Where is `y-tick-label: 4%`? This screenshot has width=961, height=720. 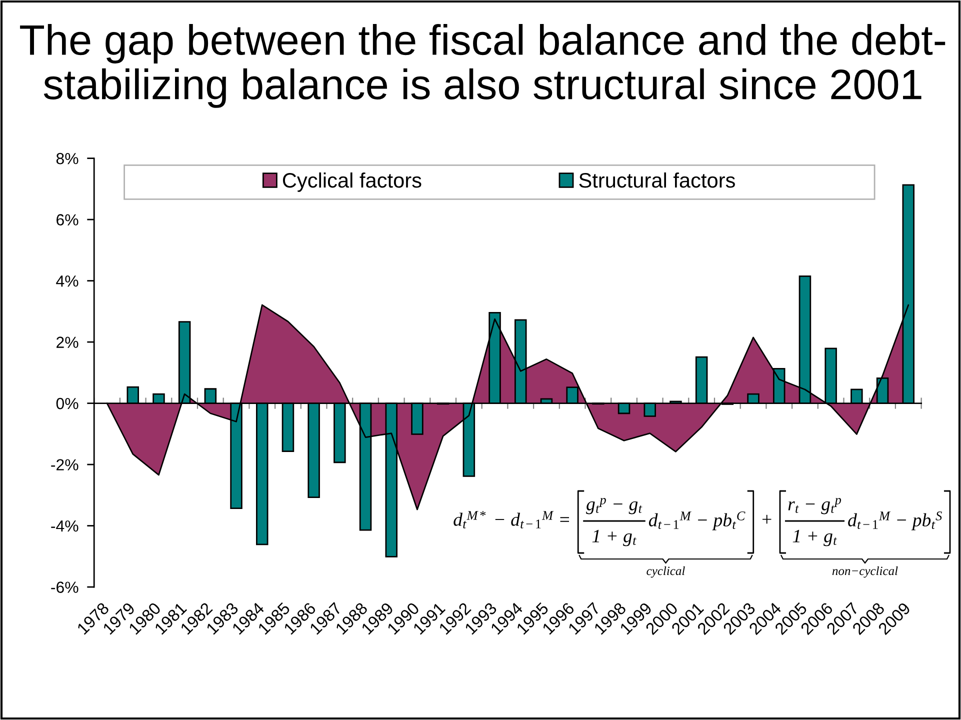 y-tick-label: 4% is located at coordinates (67, 281).